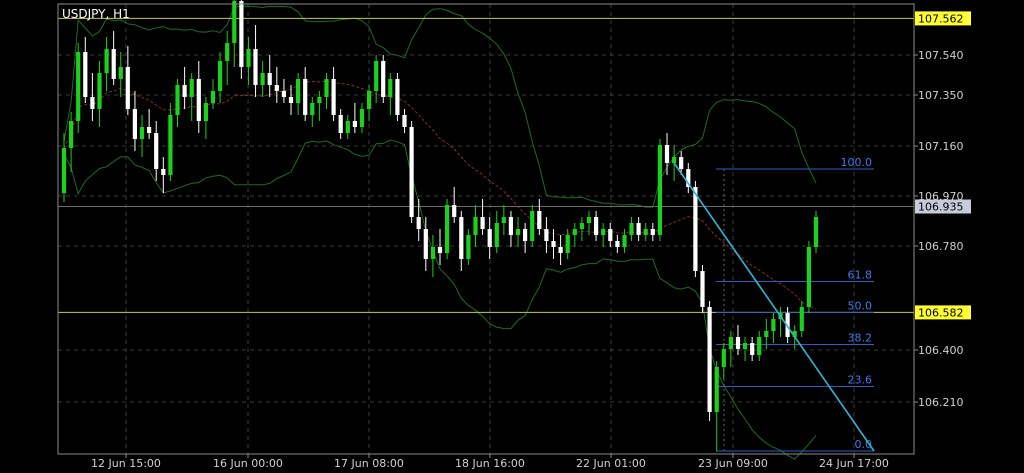 Image resolution: width=1024 pixels, height=473 pixels. Describe the element at coordinates (733, 463) in the screenshot. I see `x-tick-label: 23 Jun 09:00` at that location.